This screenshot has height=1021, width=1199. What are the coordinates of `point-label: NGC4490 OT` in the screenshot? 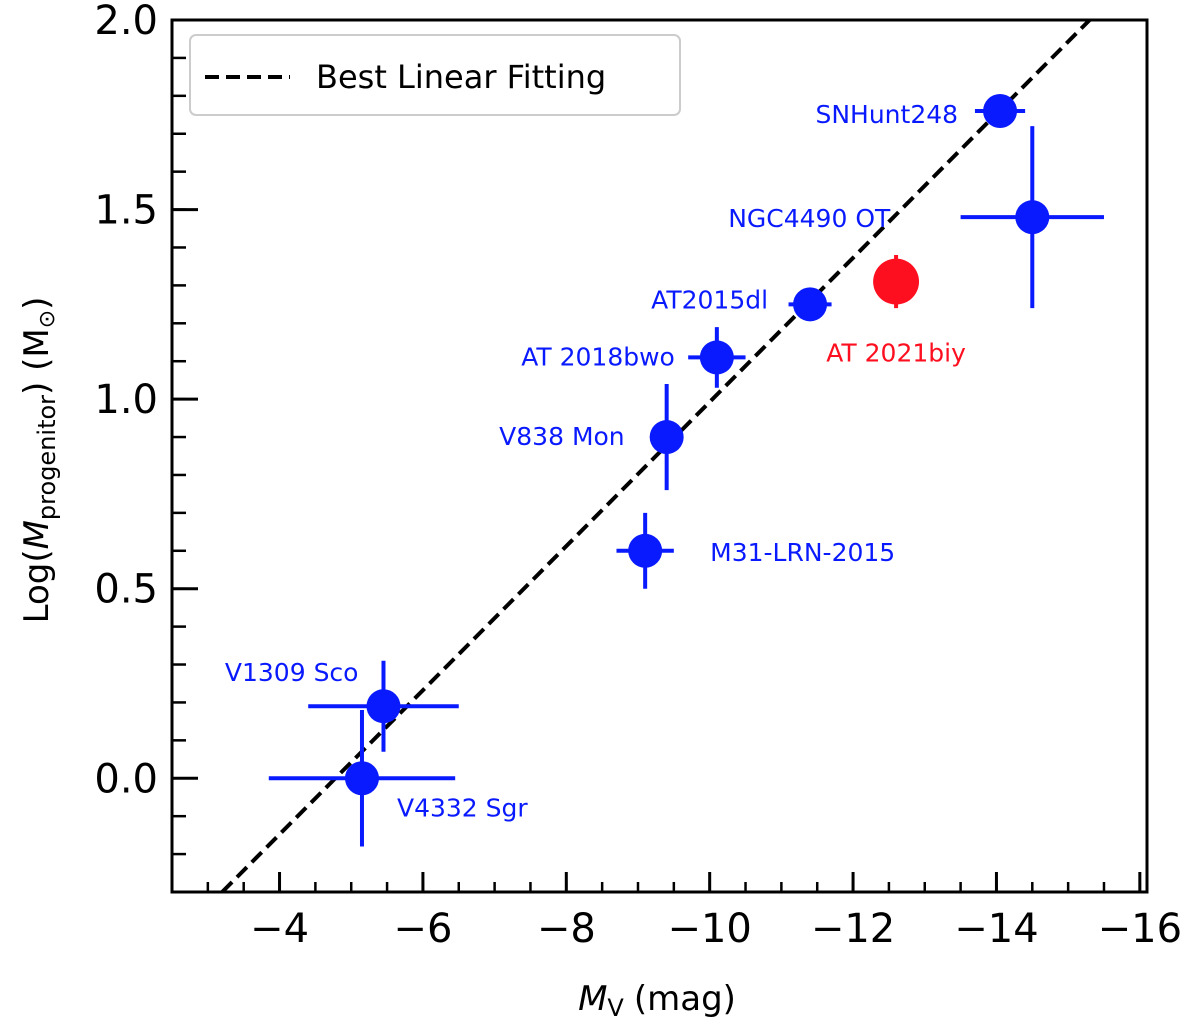 It's located at (809, 218).